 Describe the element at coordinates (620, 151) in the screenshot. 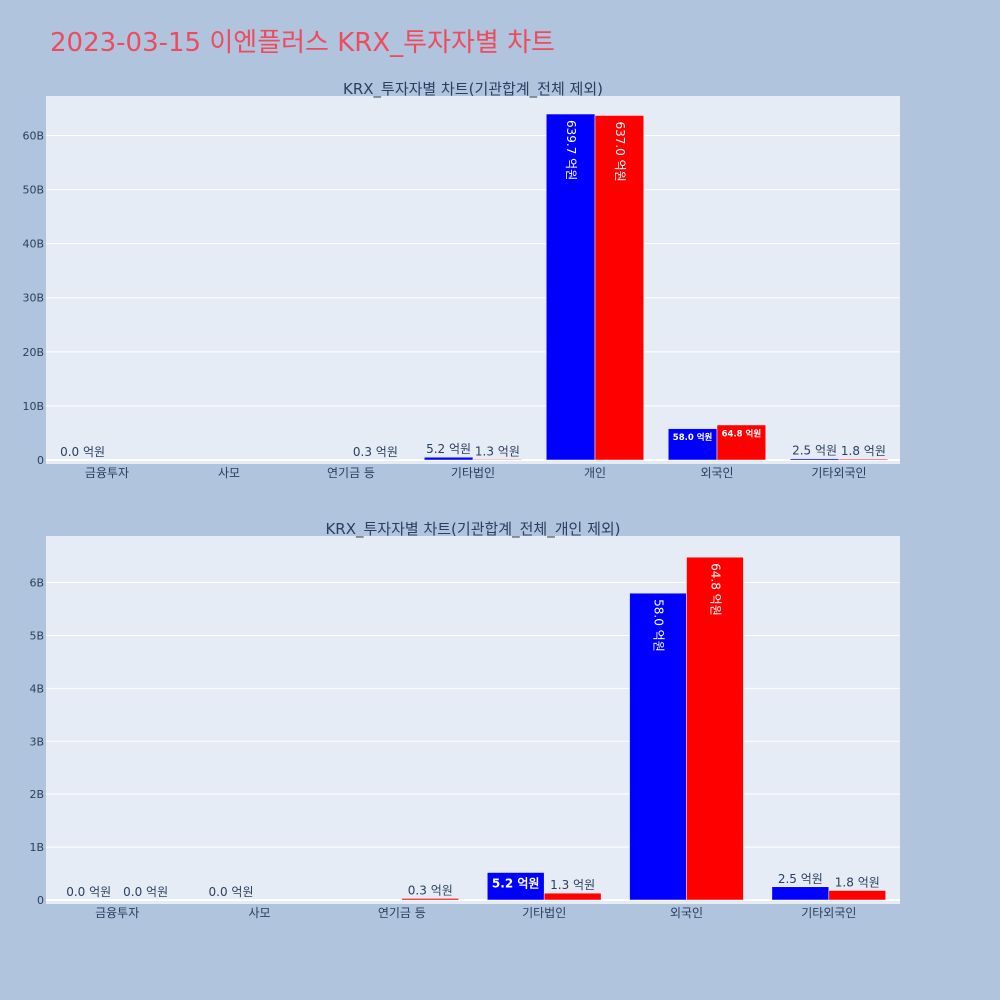

I see `data-label: 637.0 억원` at that location.